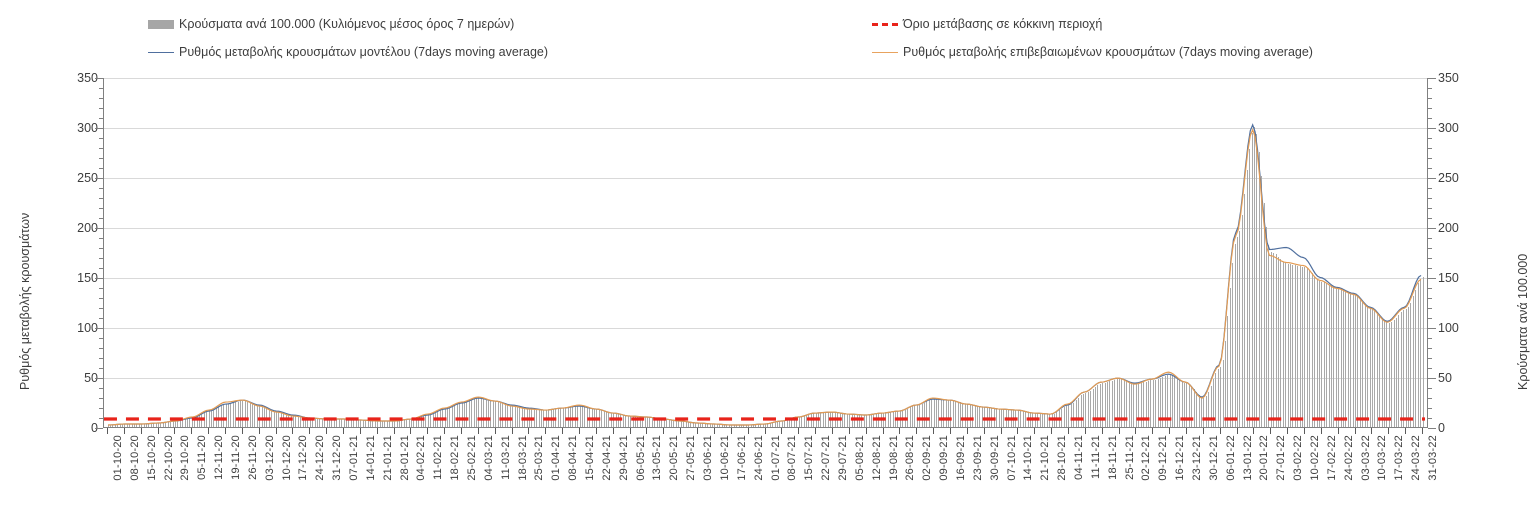 The image size is (1534, 511). Describe the element at coordinates (876, 458) in the screenshot. I see `x-tick-label: 12-08-21` at that location.